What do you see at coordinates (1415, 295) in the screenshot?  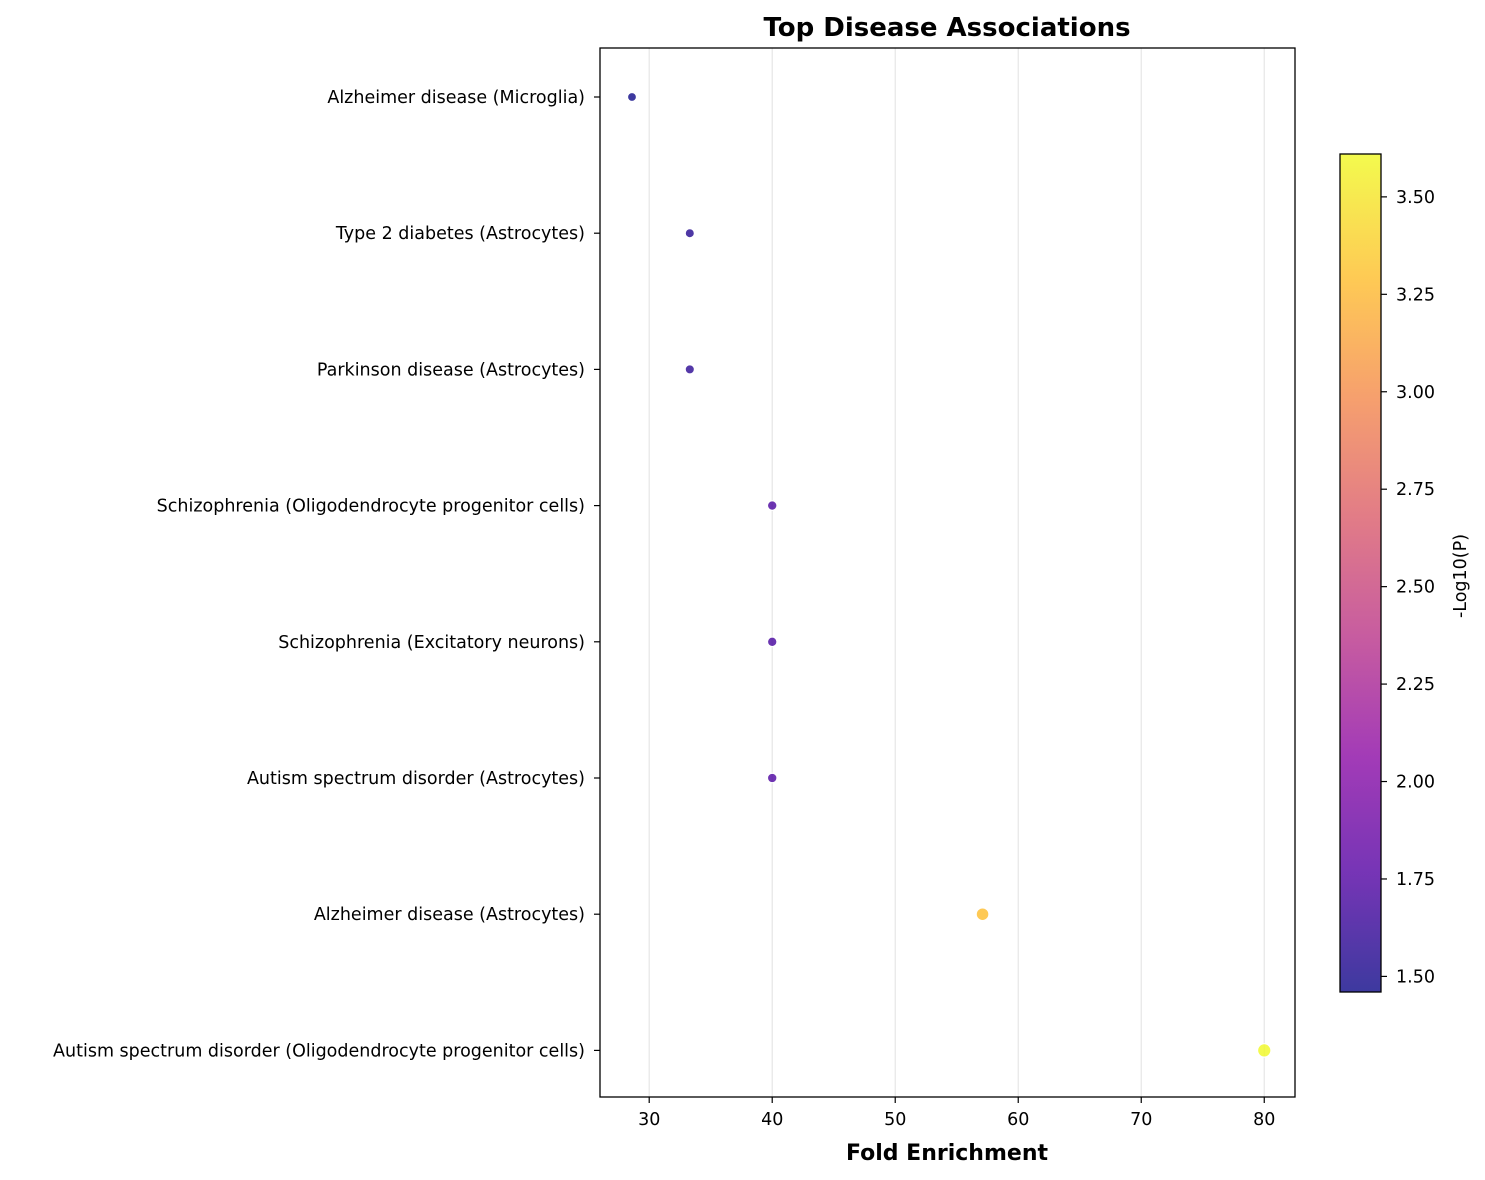 I see `colorbar-tick-label: 3.25` at bounding box center [1415, 295].